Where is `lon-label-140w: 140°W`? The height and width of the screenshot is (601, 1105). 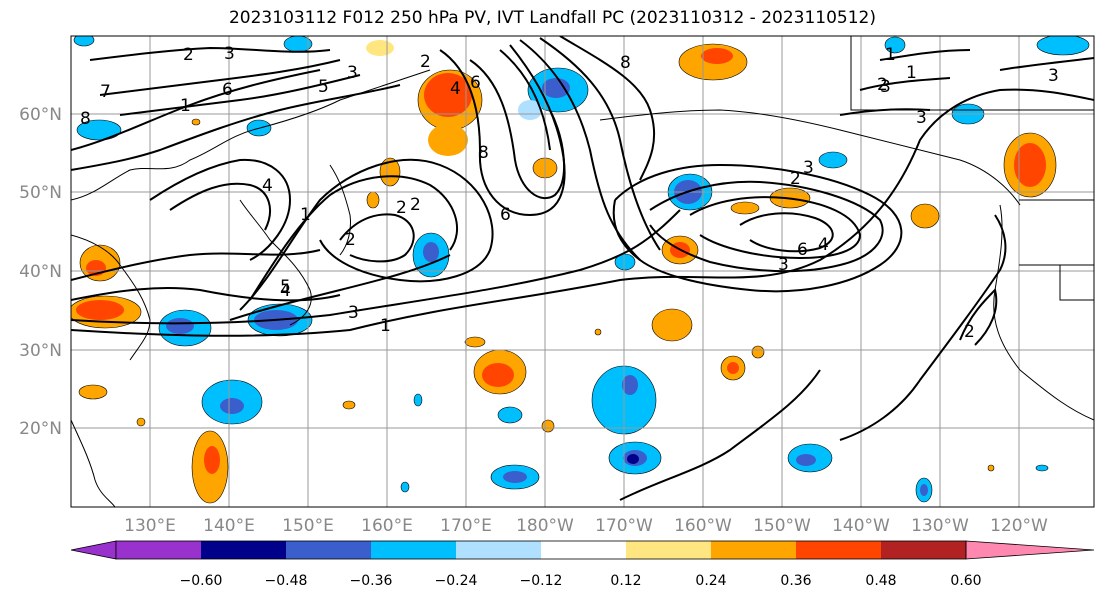 lon-label-140w: 140°W is located at coordinates (861, 526).